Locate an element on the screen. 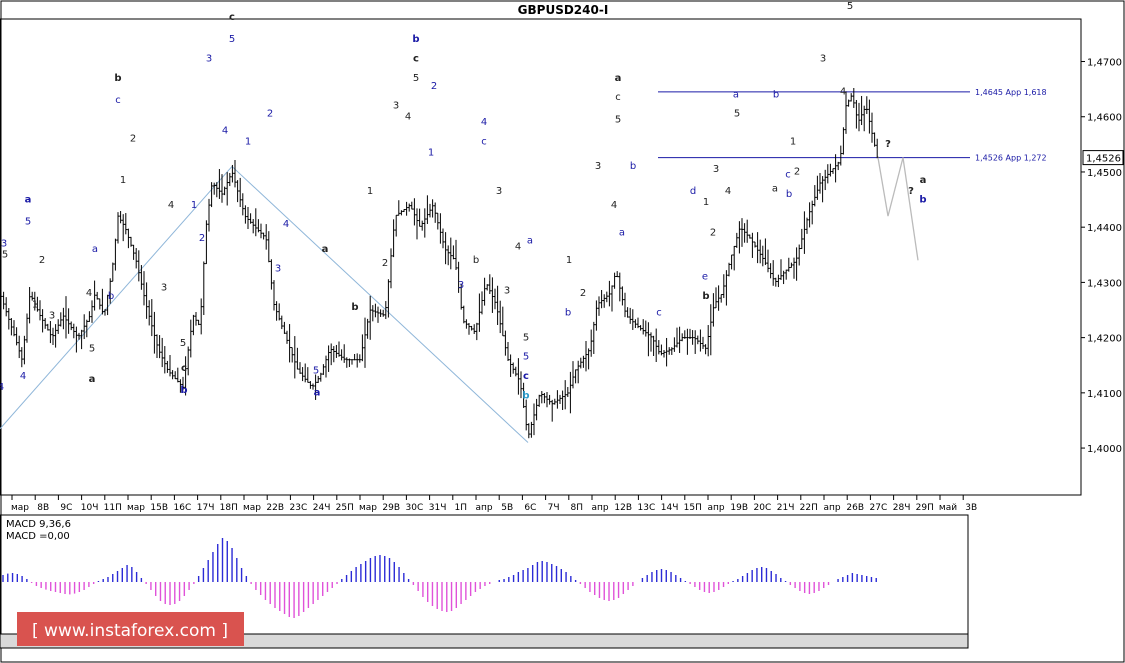  time-tick-label: 16С is located at coordinates (183, 508).